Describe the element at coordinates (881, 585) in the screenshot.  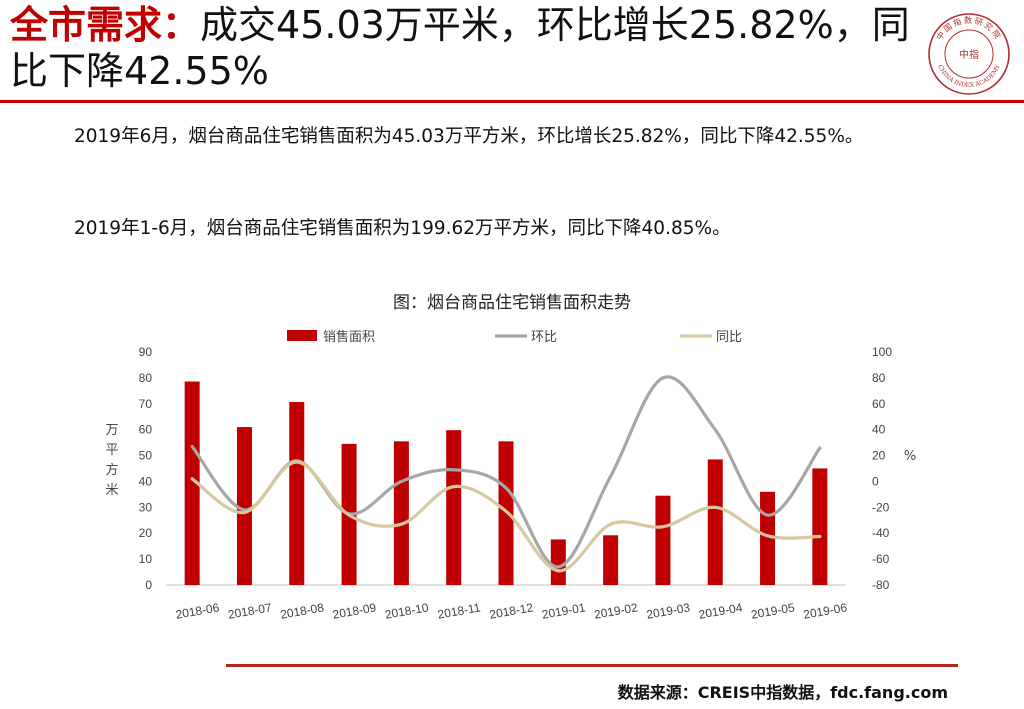
I see `y2-tick-label: -80` at that location.